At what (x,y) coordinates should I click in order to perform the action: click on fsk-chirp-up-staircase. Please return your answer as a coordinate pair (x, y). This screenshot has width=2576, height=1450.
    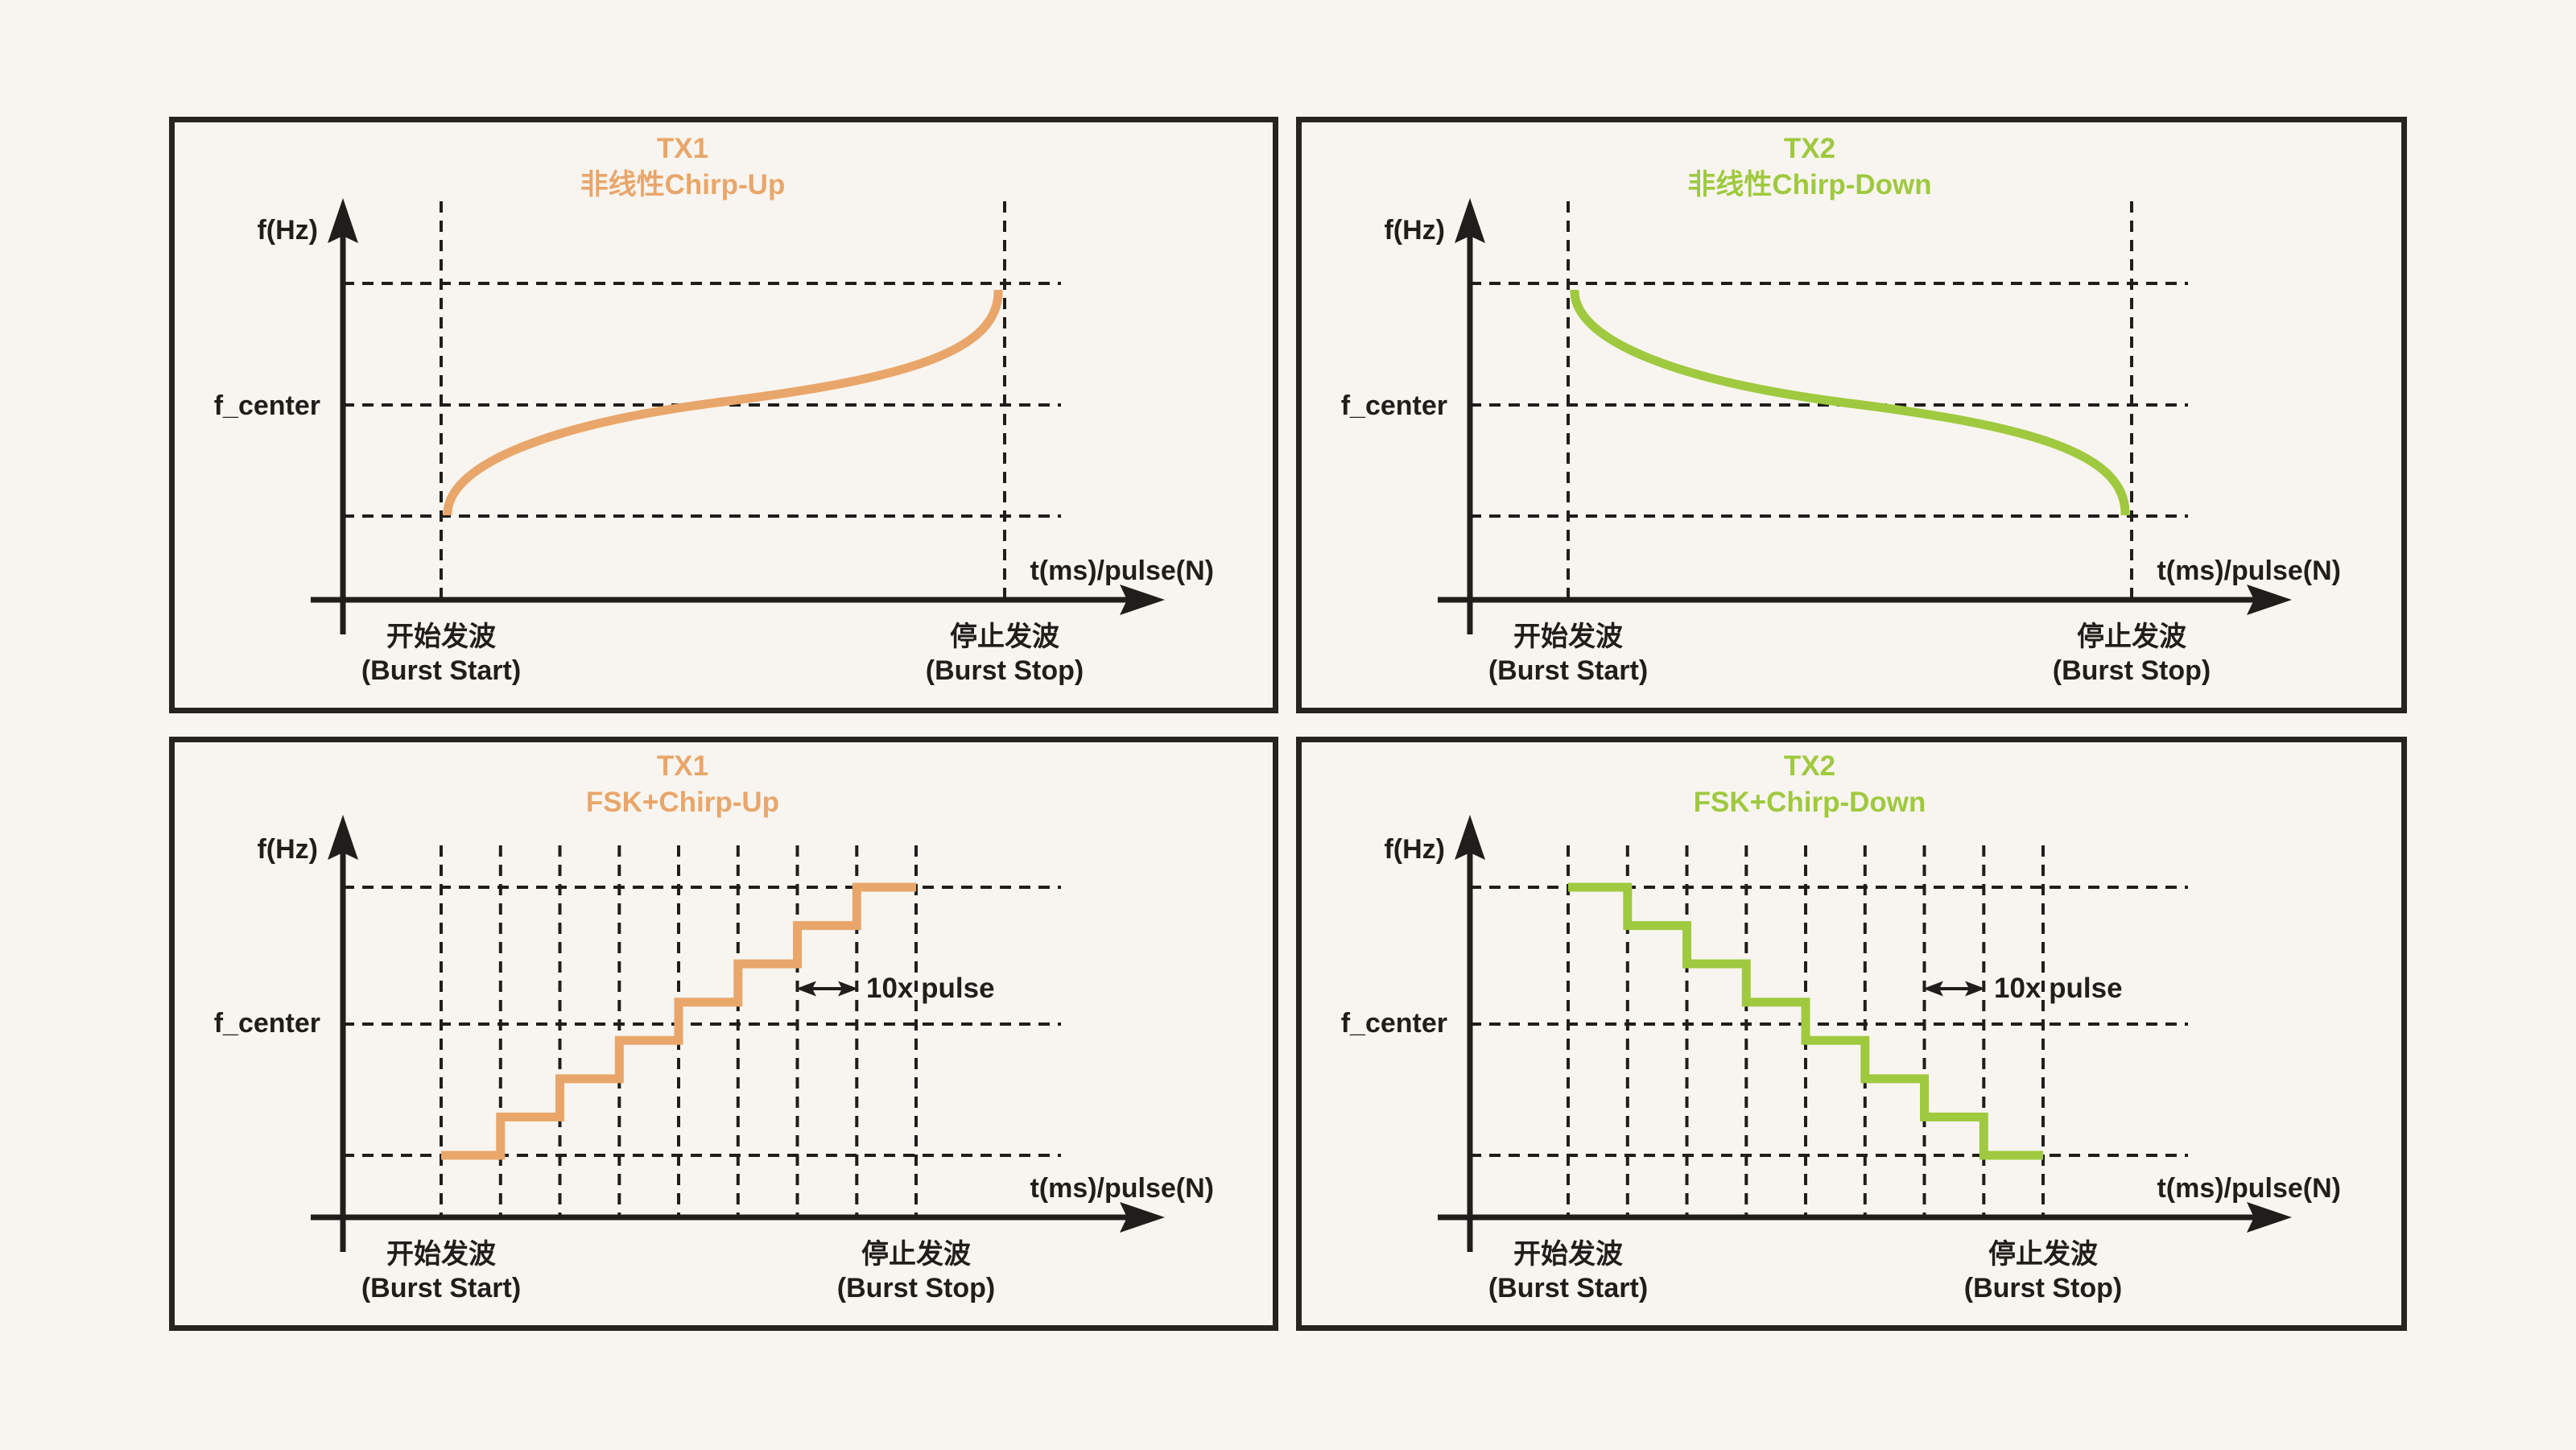
    Looking at the image, I should click on (678, 1021).